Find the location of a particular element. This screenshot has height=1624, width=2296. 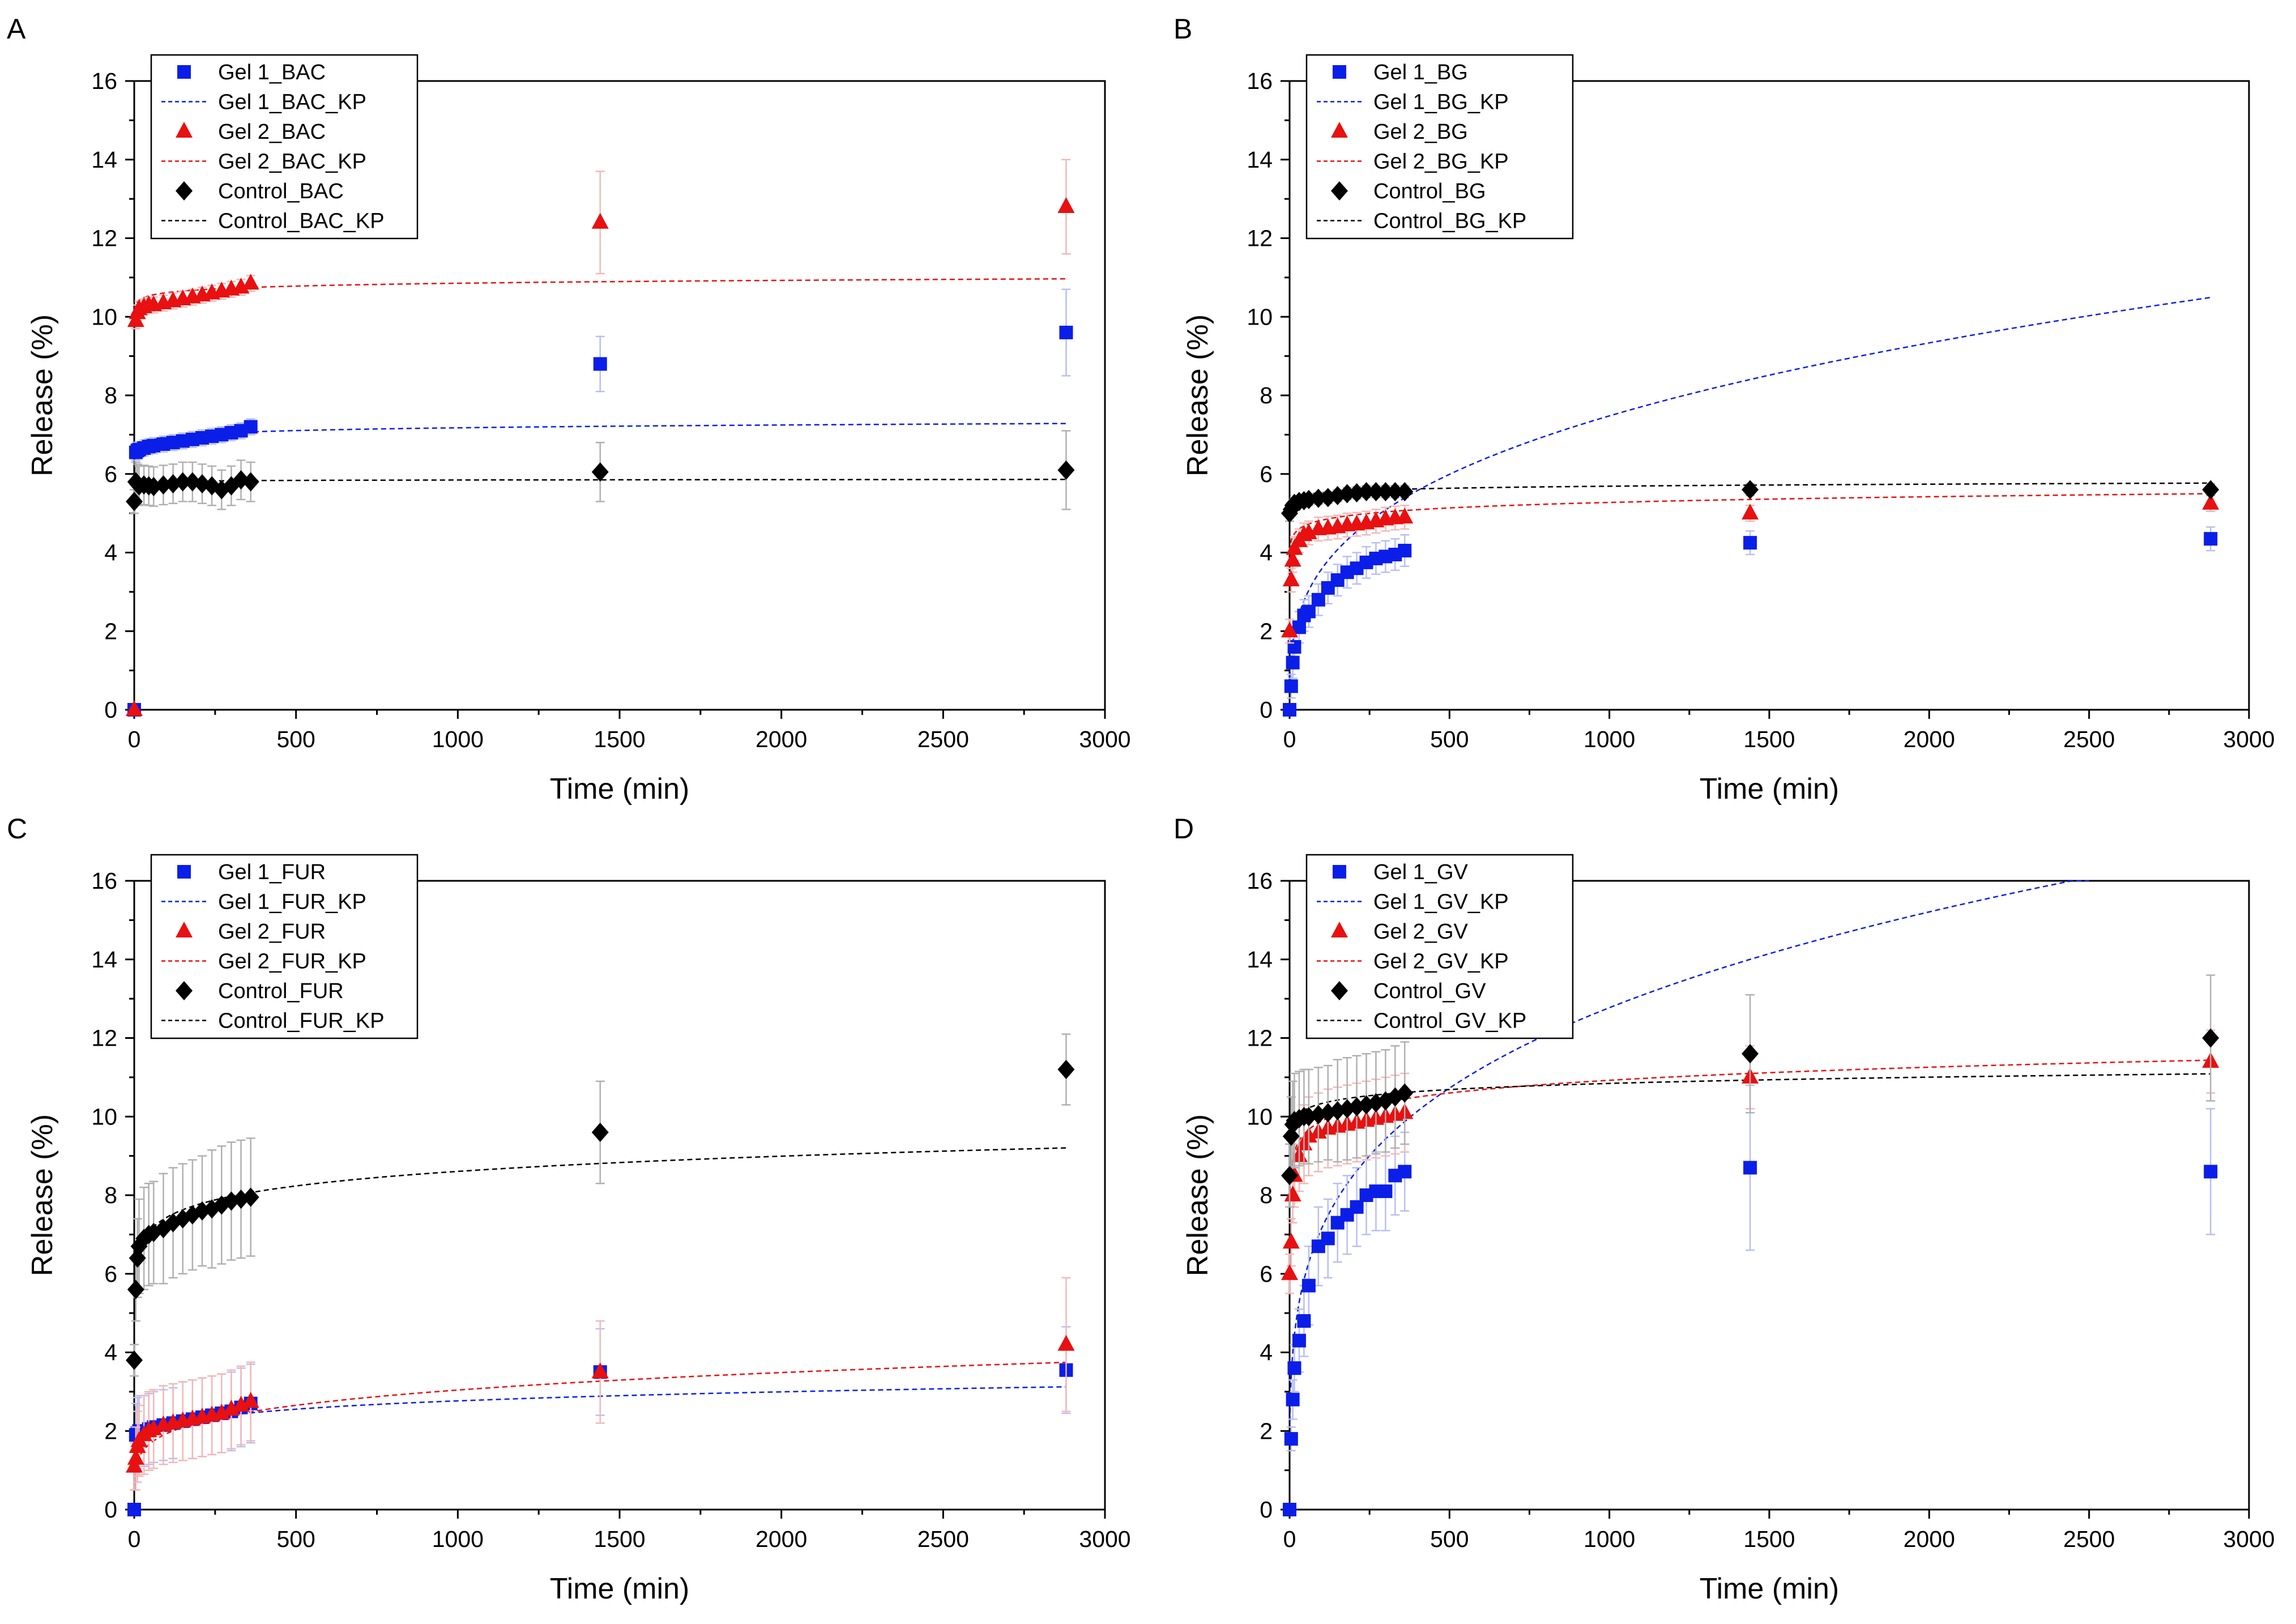

legend-label: Gel 2_BAC is located at coordinates (272, 132).